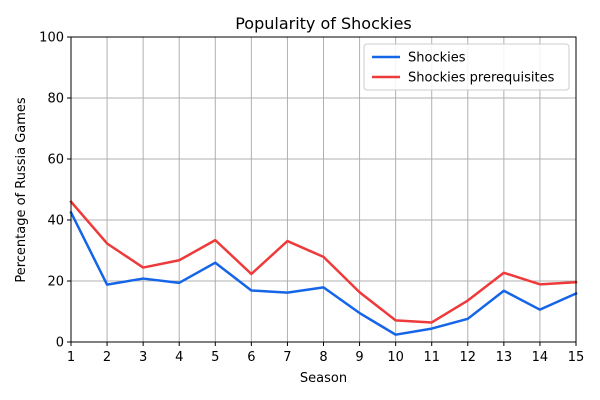  I want to click on x-tick-label: 5, so click(215, 357).